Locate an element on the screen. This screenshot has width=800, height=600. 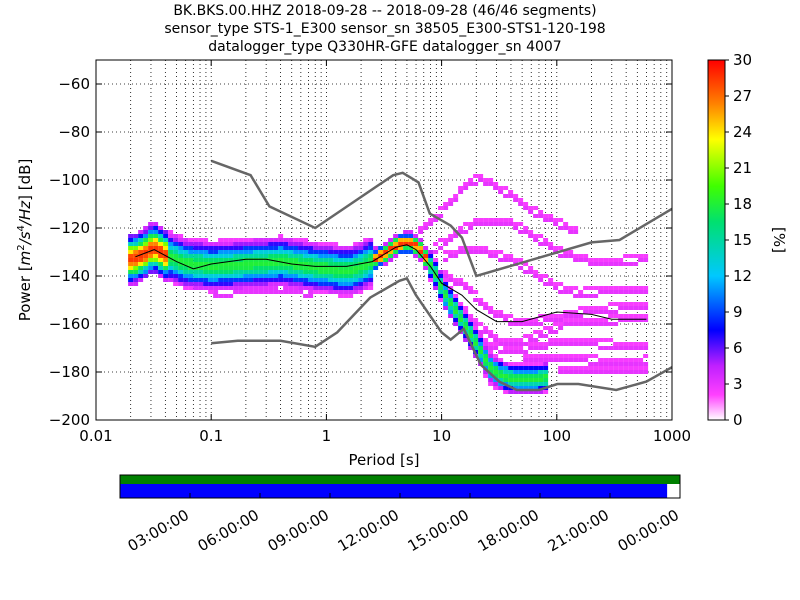
y-label-exp4: 4 is located at coordinates (21, 228).